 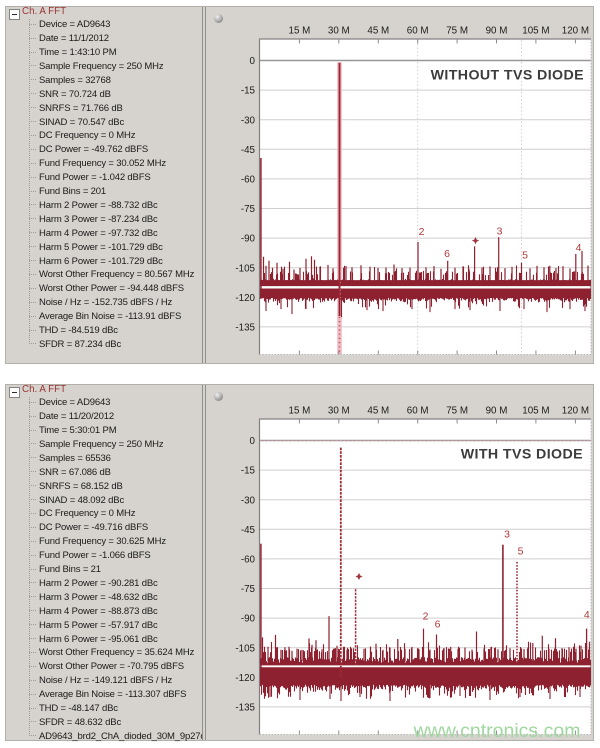 I want to click on svg-text: WITH TVS DIODE, so click(x=522, y=455).